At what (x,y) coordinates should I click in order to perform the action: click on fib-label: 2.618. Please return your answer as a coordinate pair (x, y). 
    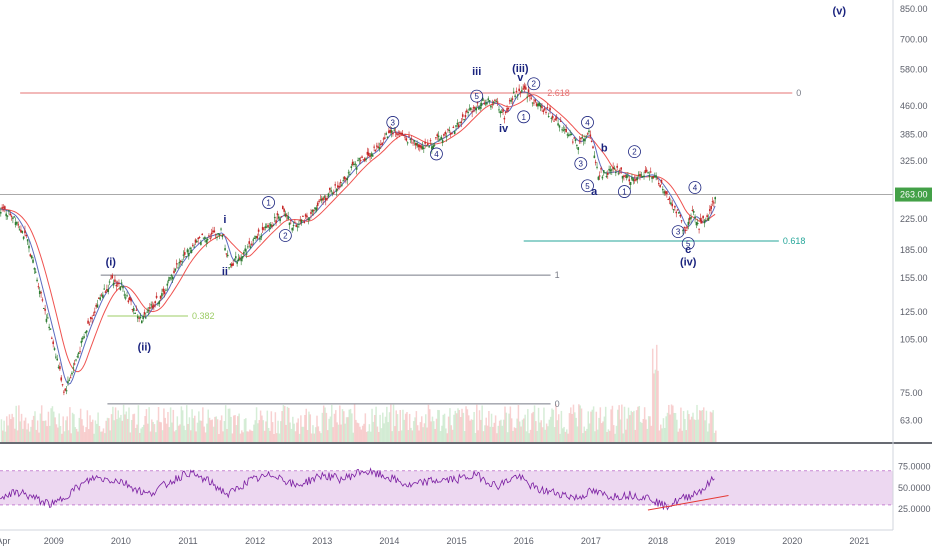
    Looking at the image, I should click on (558, 93).